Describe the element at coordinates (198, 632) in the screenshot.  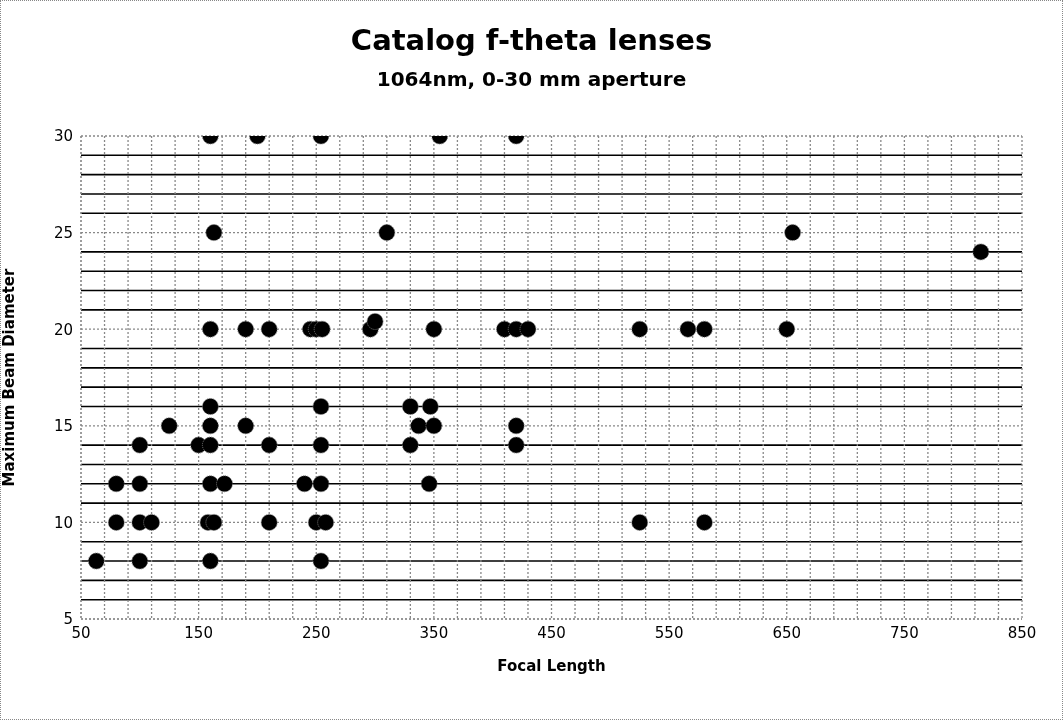
I see `x-tick-label: 150` at that location.